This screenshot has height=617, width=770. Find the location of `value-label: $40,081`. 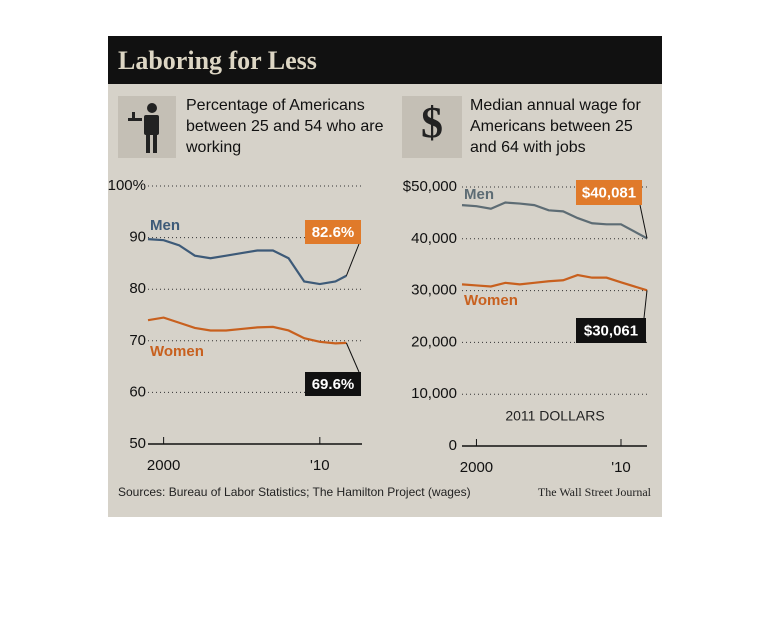

value-label: $40,081 is located at coordinates (609, 192).